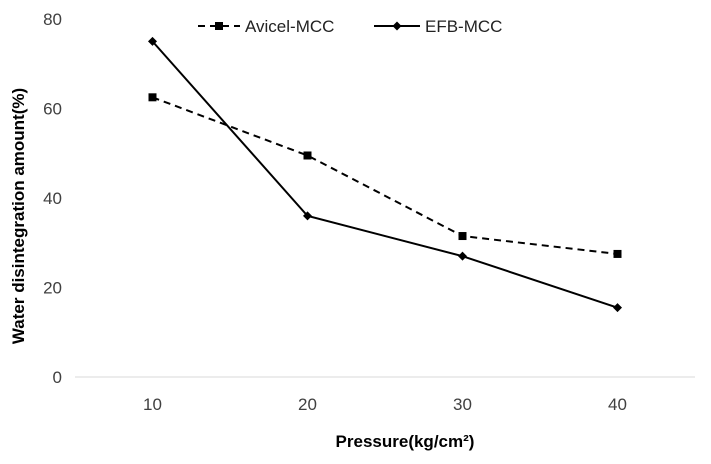 The height and width of the screenshot is (464, 711). I want to click on y-tick-label: 80, so click(52, 19).